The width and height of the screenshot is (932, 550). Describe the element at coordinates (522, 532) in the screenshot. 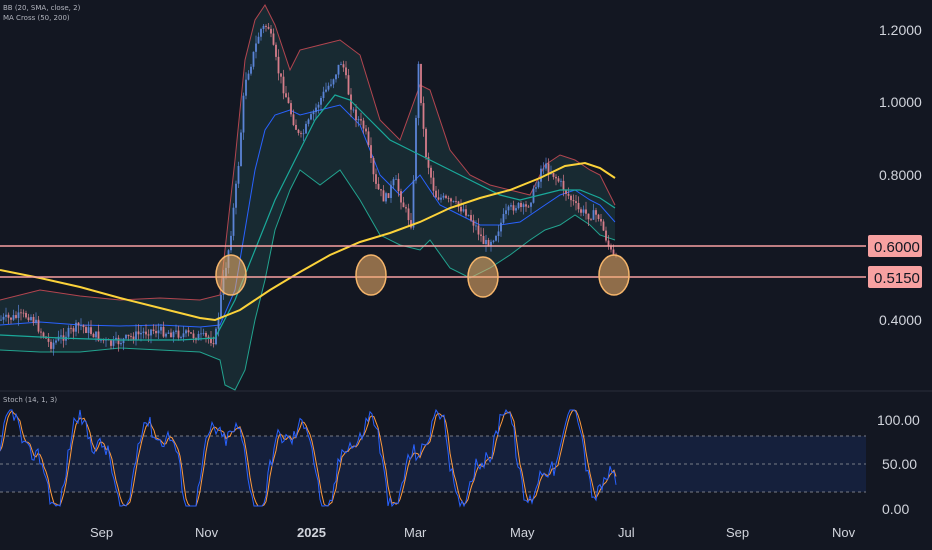

I see `x-tick-label: May` at that location.